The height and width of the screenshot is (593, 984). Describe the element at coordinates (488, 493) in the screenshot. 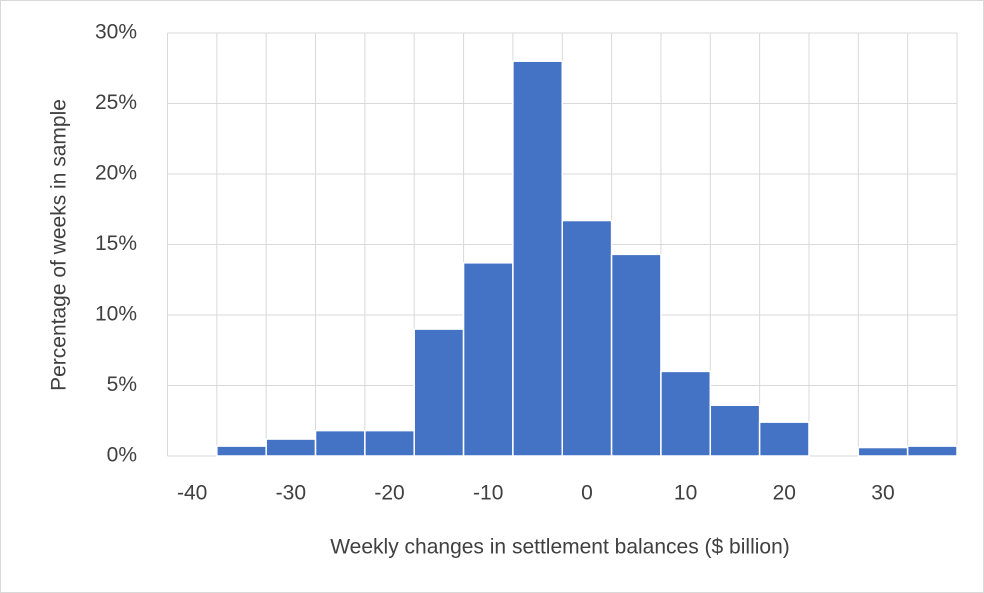

I see `x-tick-label: -10` at that location.